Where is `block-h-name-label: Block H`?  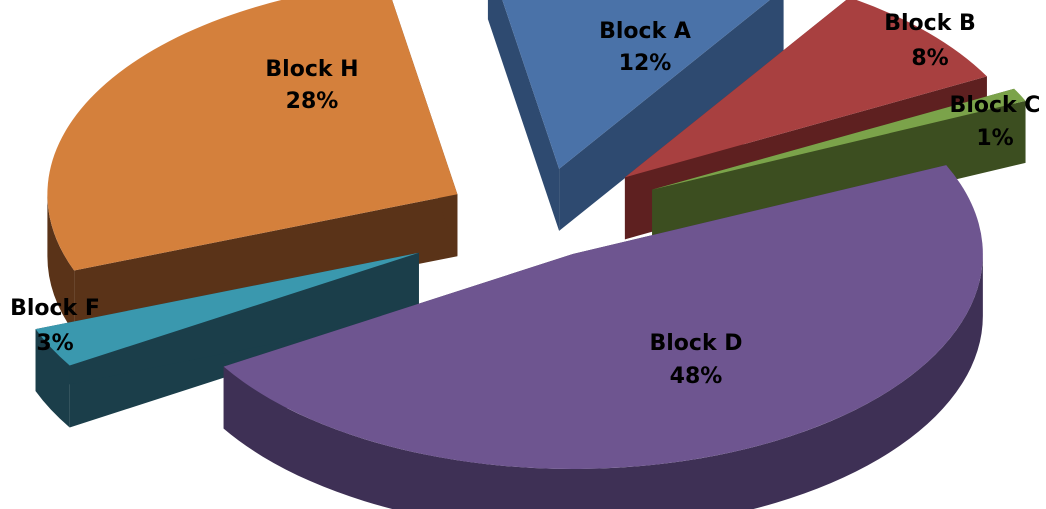 block-h-name-label: Block H is located at coordinates (311, 69).